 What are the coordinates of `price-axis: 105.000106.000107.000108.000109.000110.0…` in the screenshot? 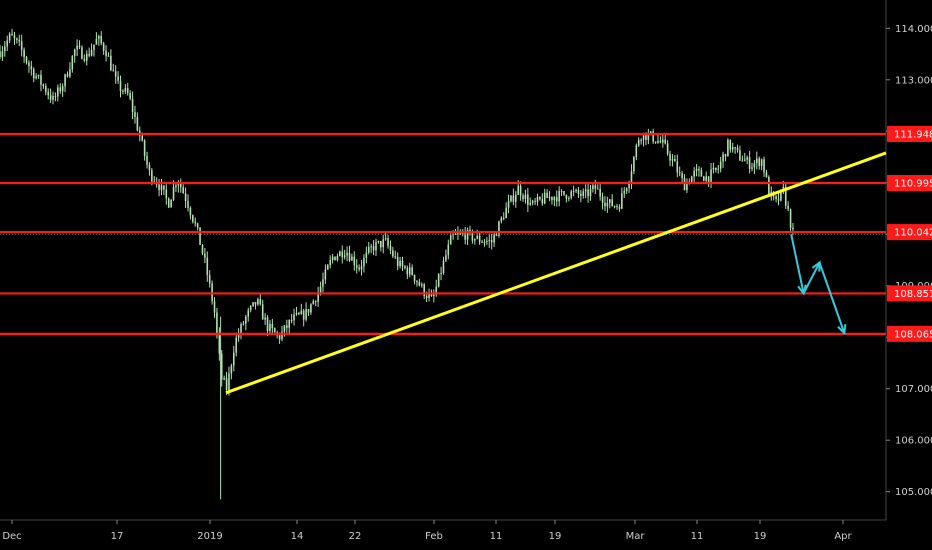 It's located at (909, 261).